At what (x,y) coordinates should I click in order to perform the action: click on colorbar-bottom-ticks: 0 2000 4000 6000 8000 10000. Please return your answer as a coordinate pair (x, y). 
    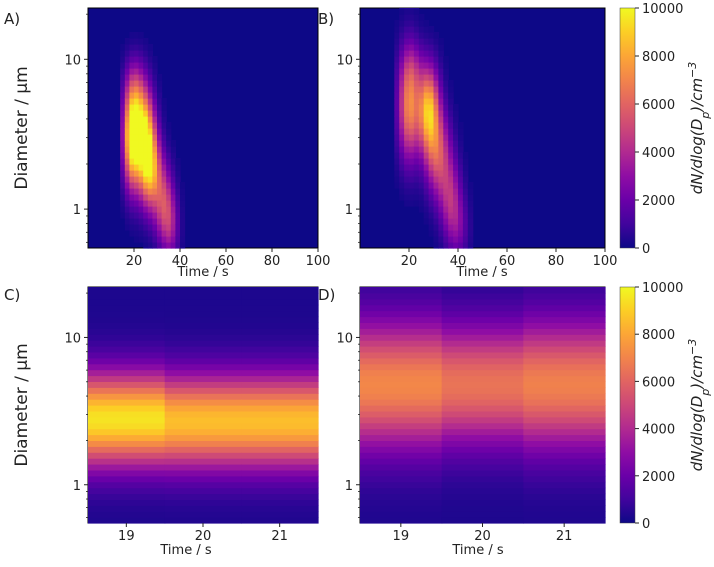
    Looking at the image, I should click on (659, 406).